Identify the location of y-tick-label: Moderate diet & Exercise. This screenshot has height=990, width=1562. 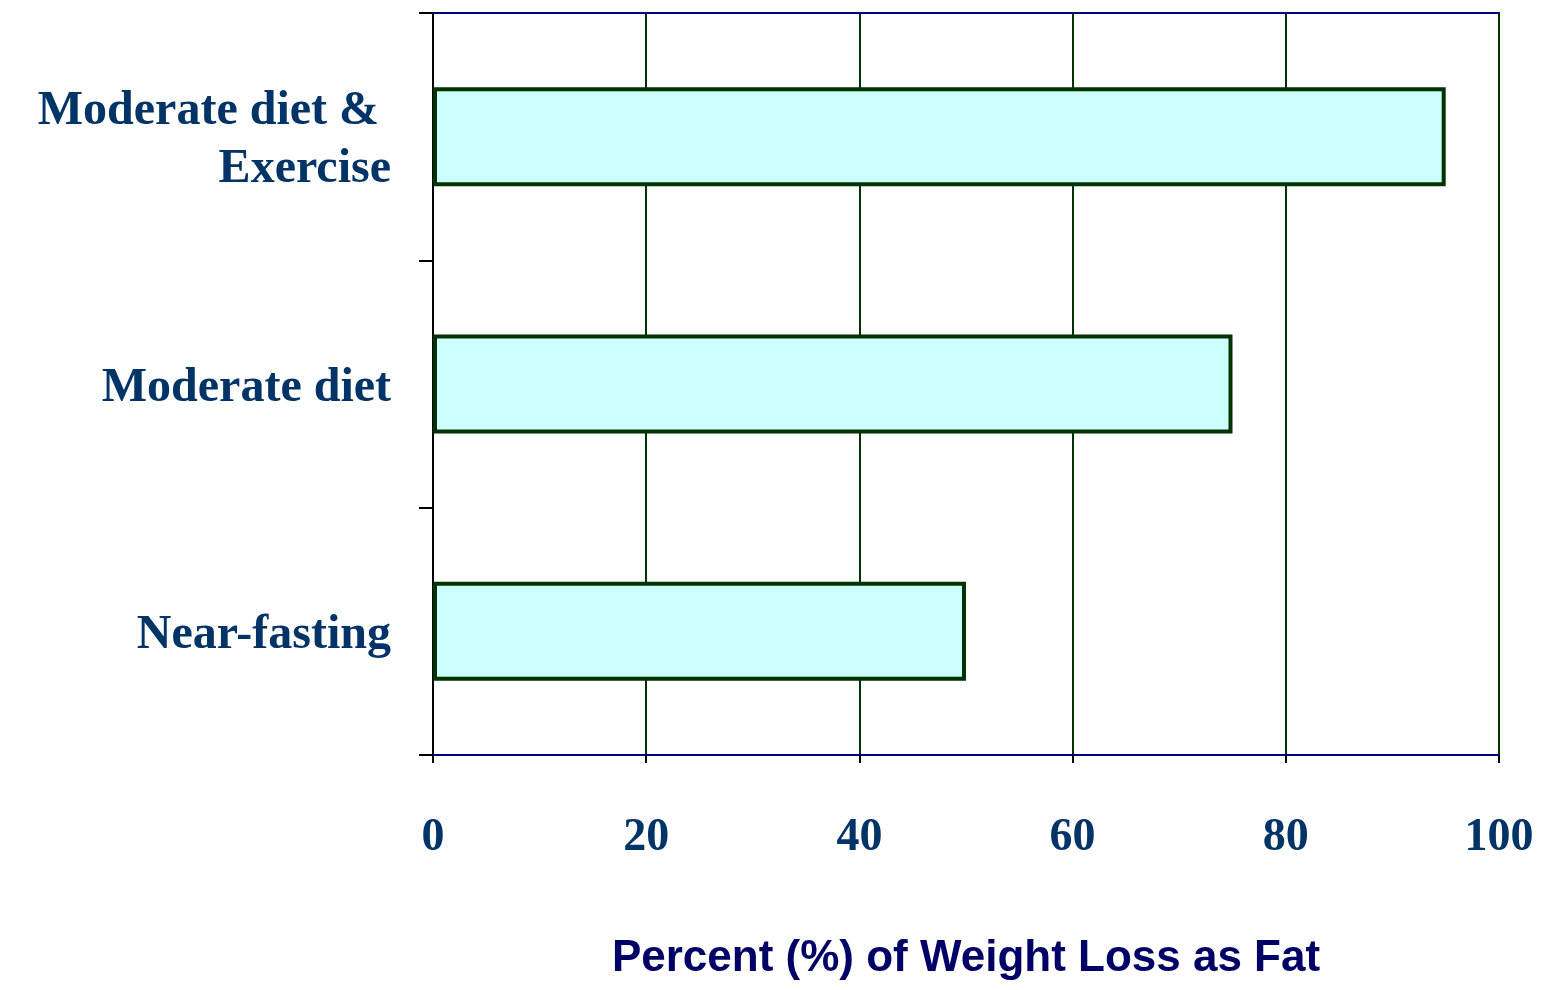
(214, 137).